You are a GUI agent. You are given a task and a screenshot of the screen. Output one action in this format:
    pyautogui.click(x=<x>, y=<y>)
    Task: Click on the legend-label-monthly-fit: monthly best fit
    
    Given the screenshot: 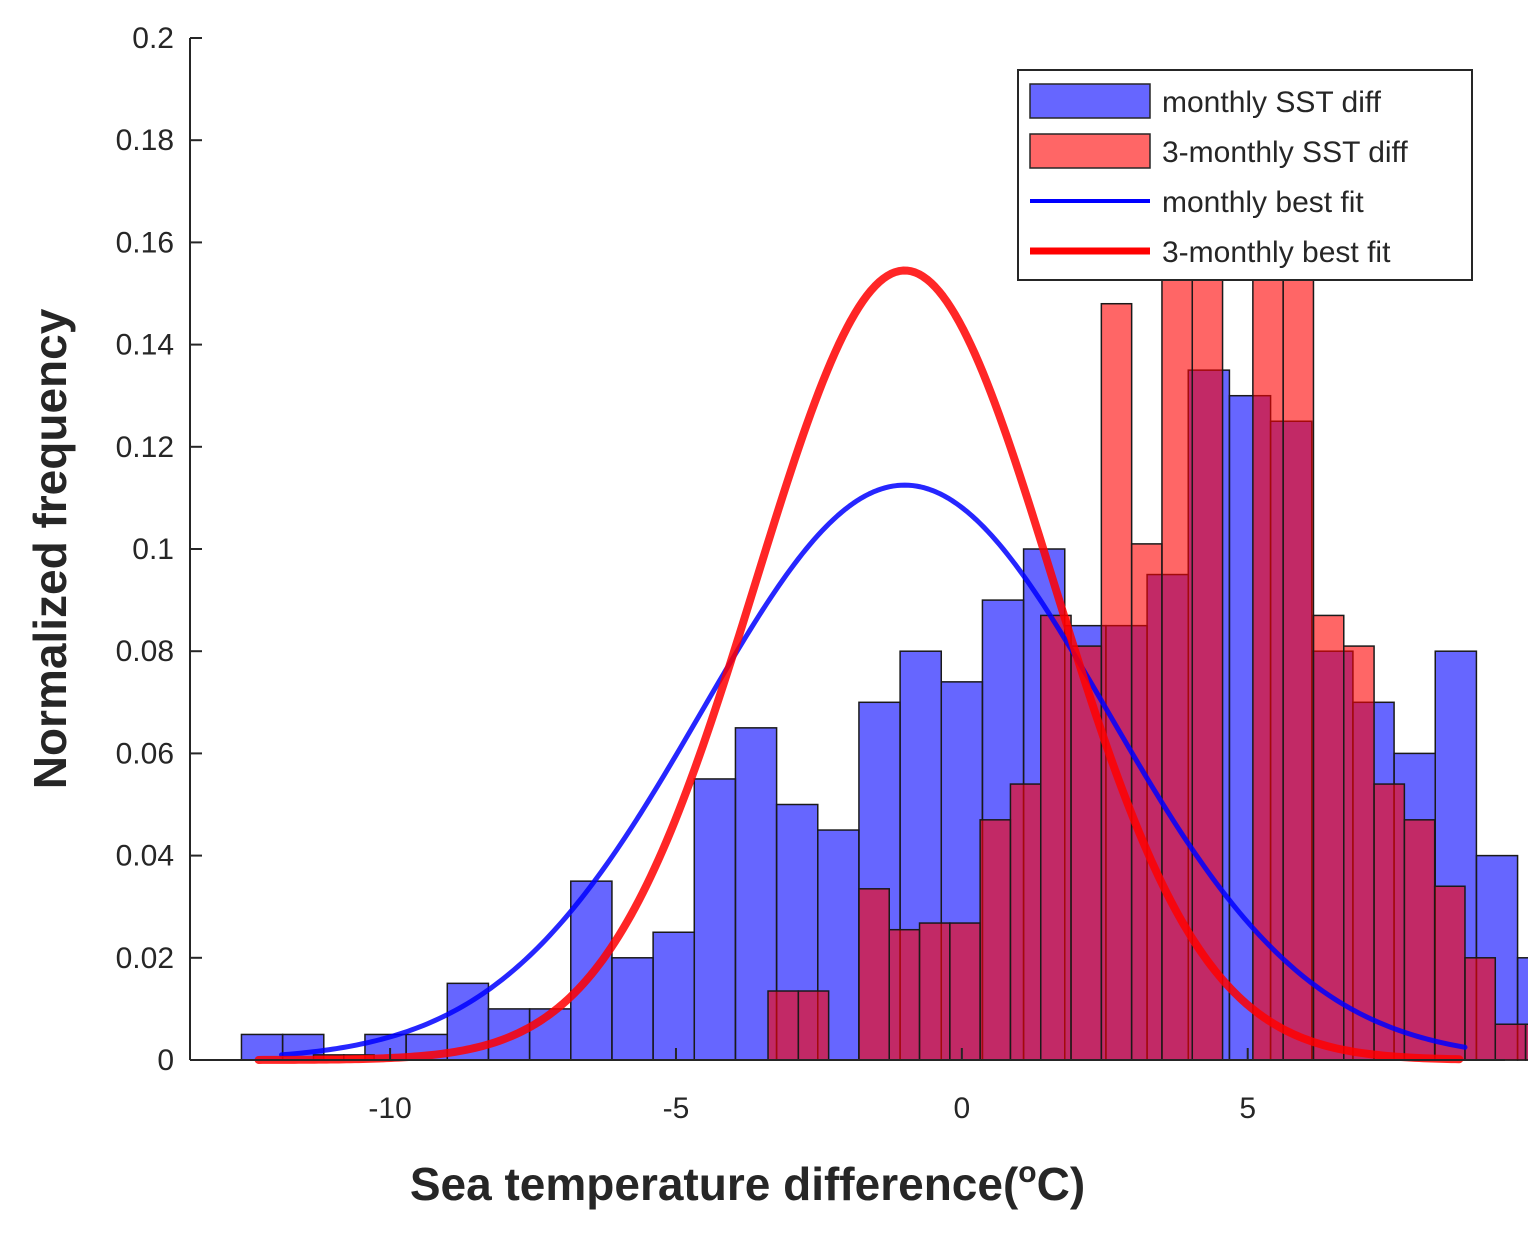 What is the action you would take?
    pyautogui.click(x=1263, y=202)
    